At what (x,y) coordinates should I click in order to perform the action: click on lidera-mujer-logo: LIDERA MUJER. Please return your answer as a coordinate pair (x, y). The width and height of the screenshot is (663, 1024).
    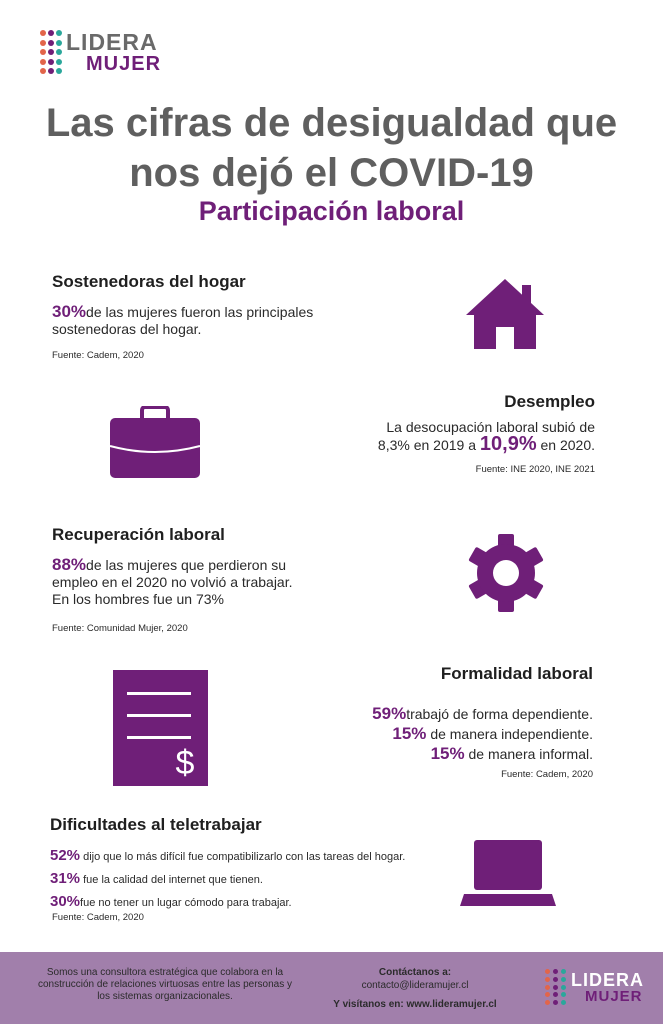
    Looking at the image, I should click on (100, 52).